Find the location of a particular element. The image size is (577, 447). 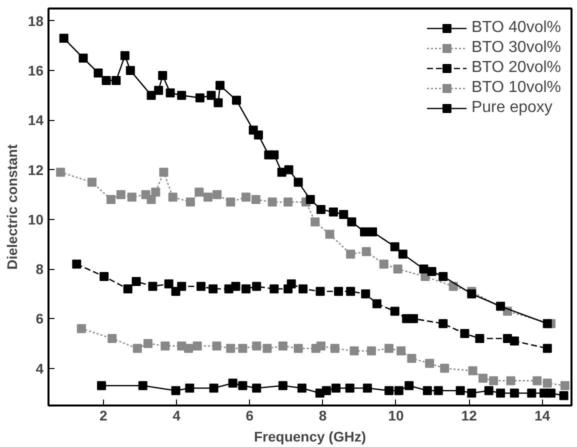

x-tick-label: 4 is located at coordinates (176, 416).